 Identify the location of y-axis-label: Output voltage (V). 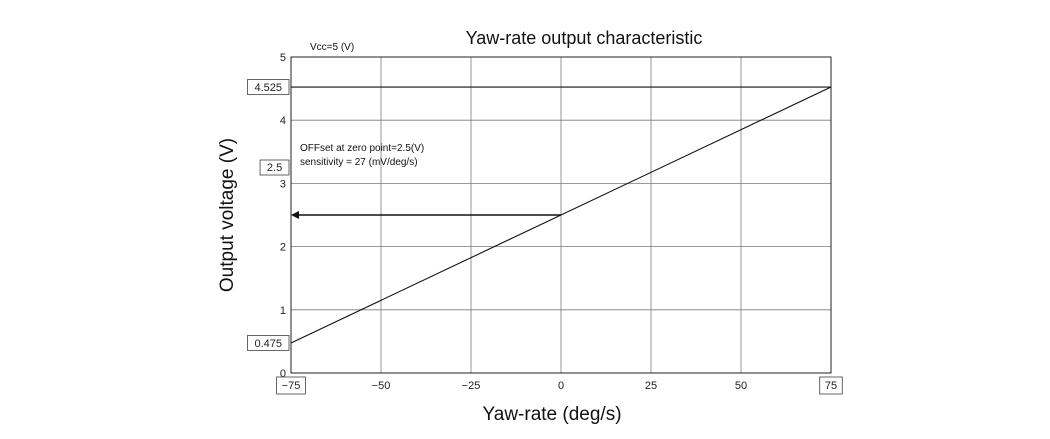
(227, 215).